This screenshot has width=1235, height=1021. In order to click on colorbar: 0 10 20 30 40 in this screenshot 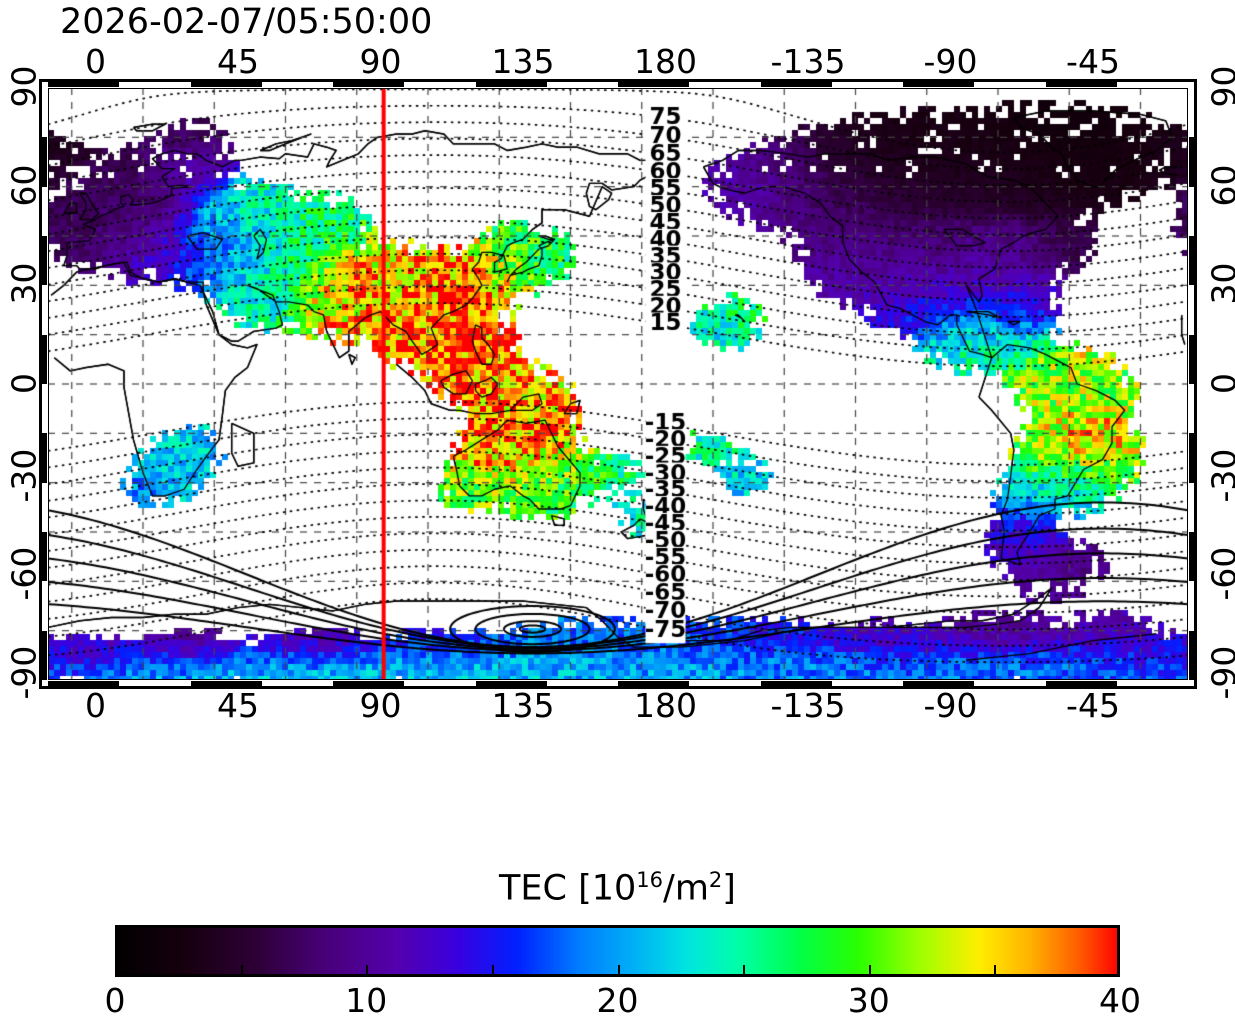, I will do `click(623, 972)`.